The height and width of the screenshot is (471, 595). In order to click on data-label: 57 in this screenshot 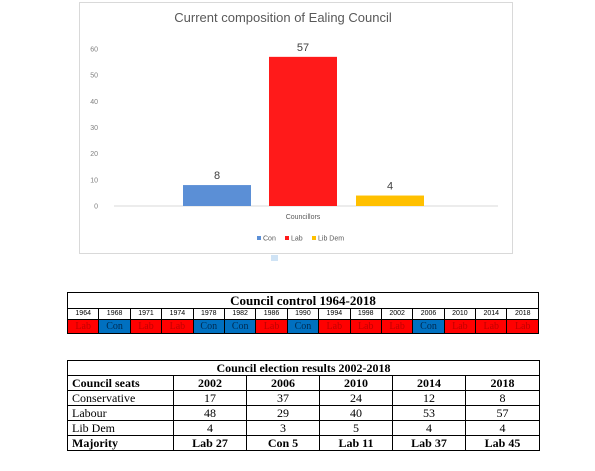, I will do `click(303, 48)`.